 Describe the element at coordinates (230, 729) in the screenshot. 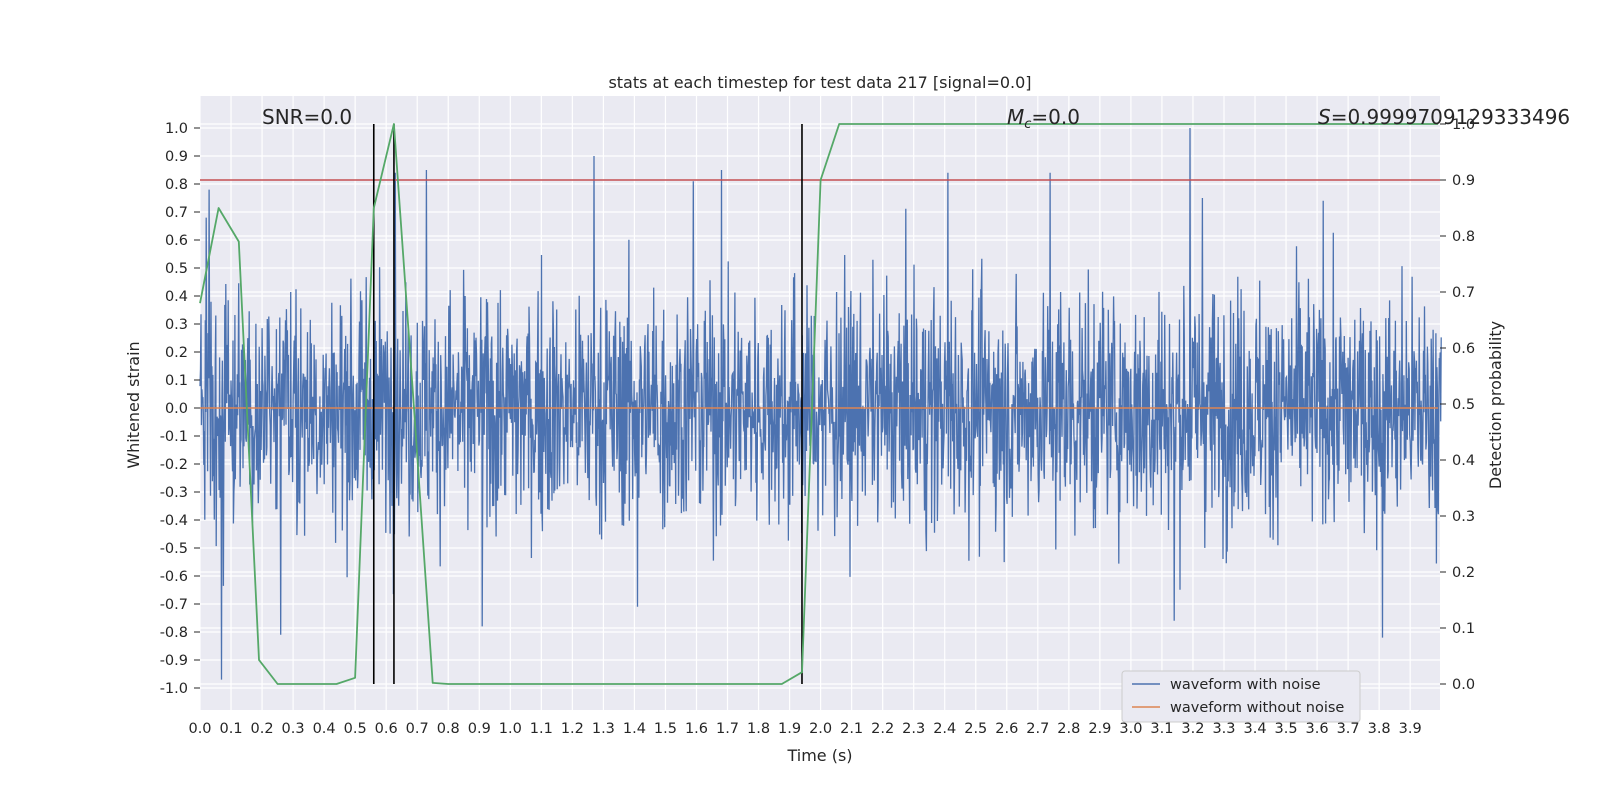

I see `x-tick-label: 0.1` at that location.